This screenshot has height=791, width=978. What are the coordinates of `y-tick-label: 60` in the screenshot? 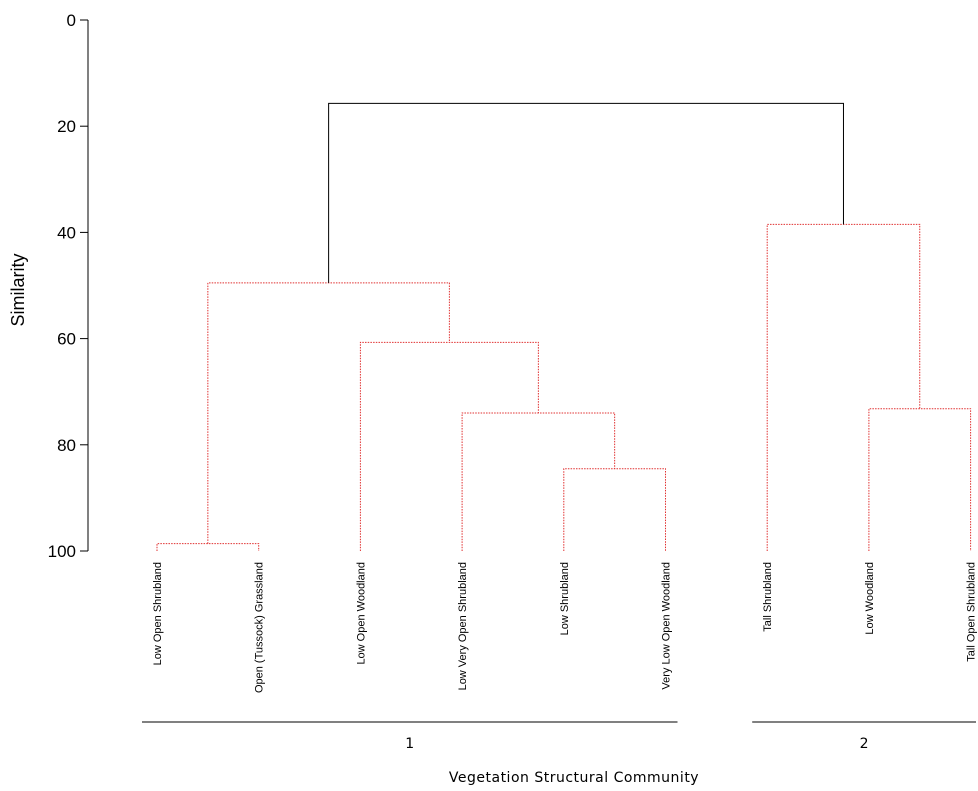 It's located at (66, 339).